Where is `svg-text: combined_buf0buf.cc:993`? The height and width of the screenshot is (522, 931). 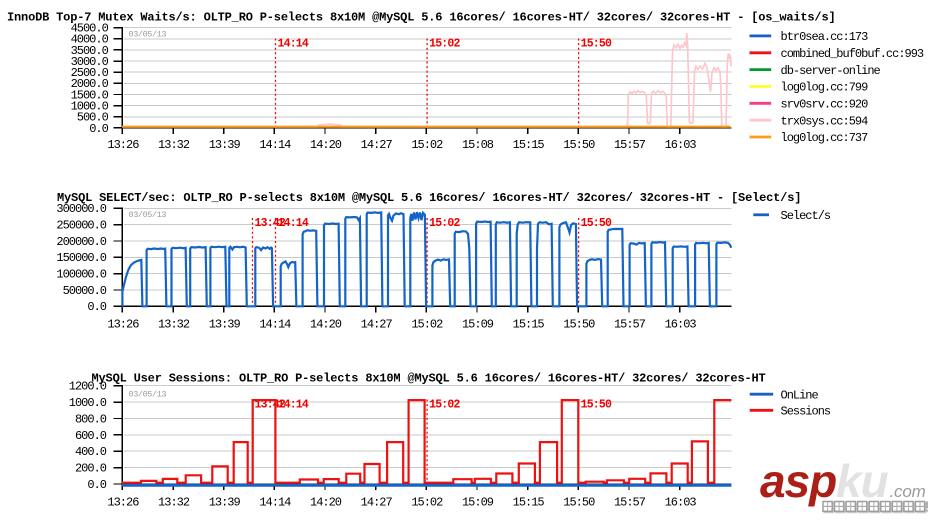
svg-text: combined_buf0buf.cc:993 is located at coordinates (852, 54).